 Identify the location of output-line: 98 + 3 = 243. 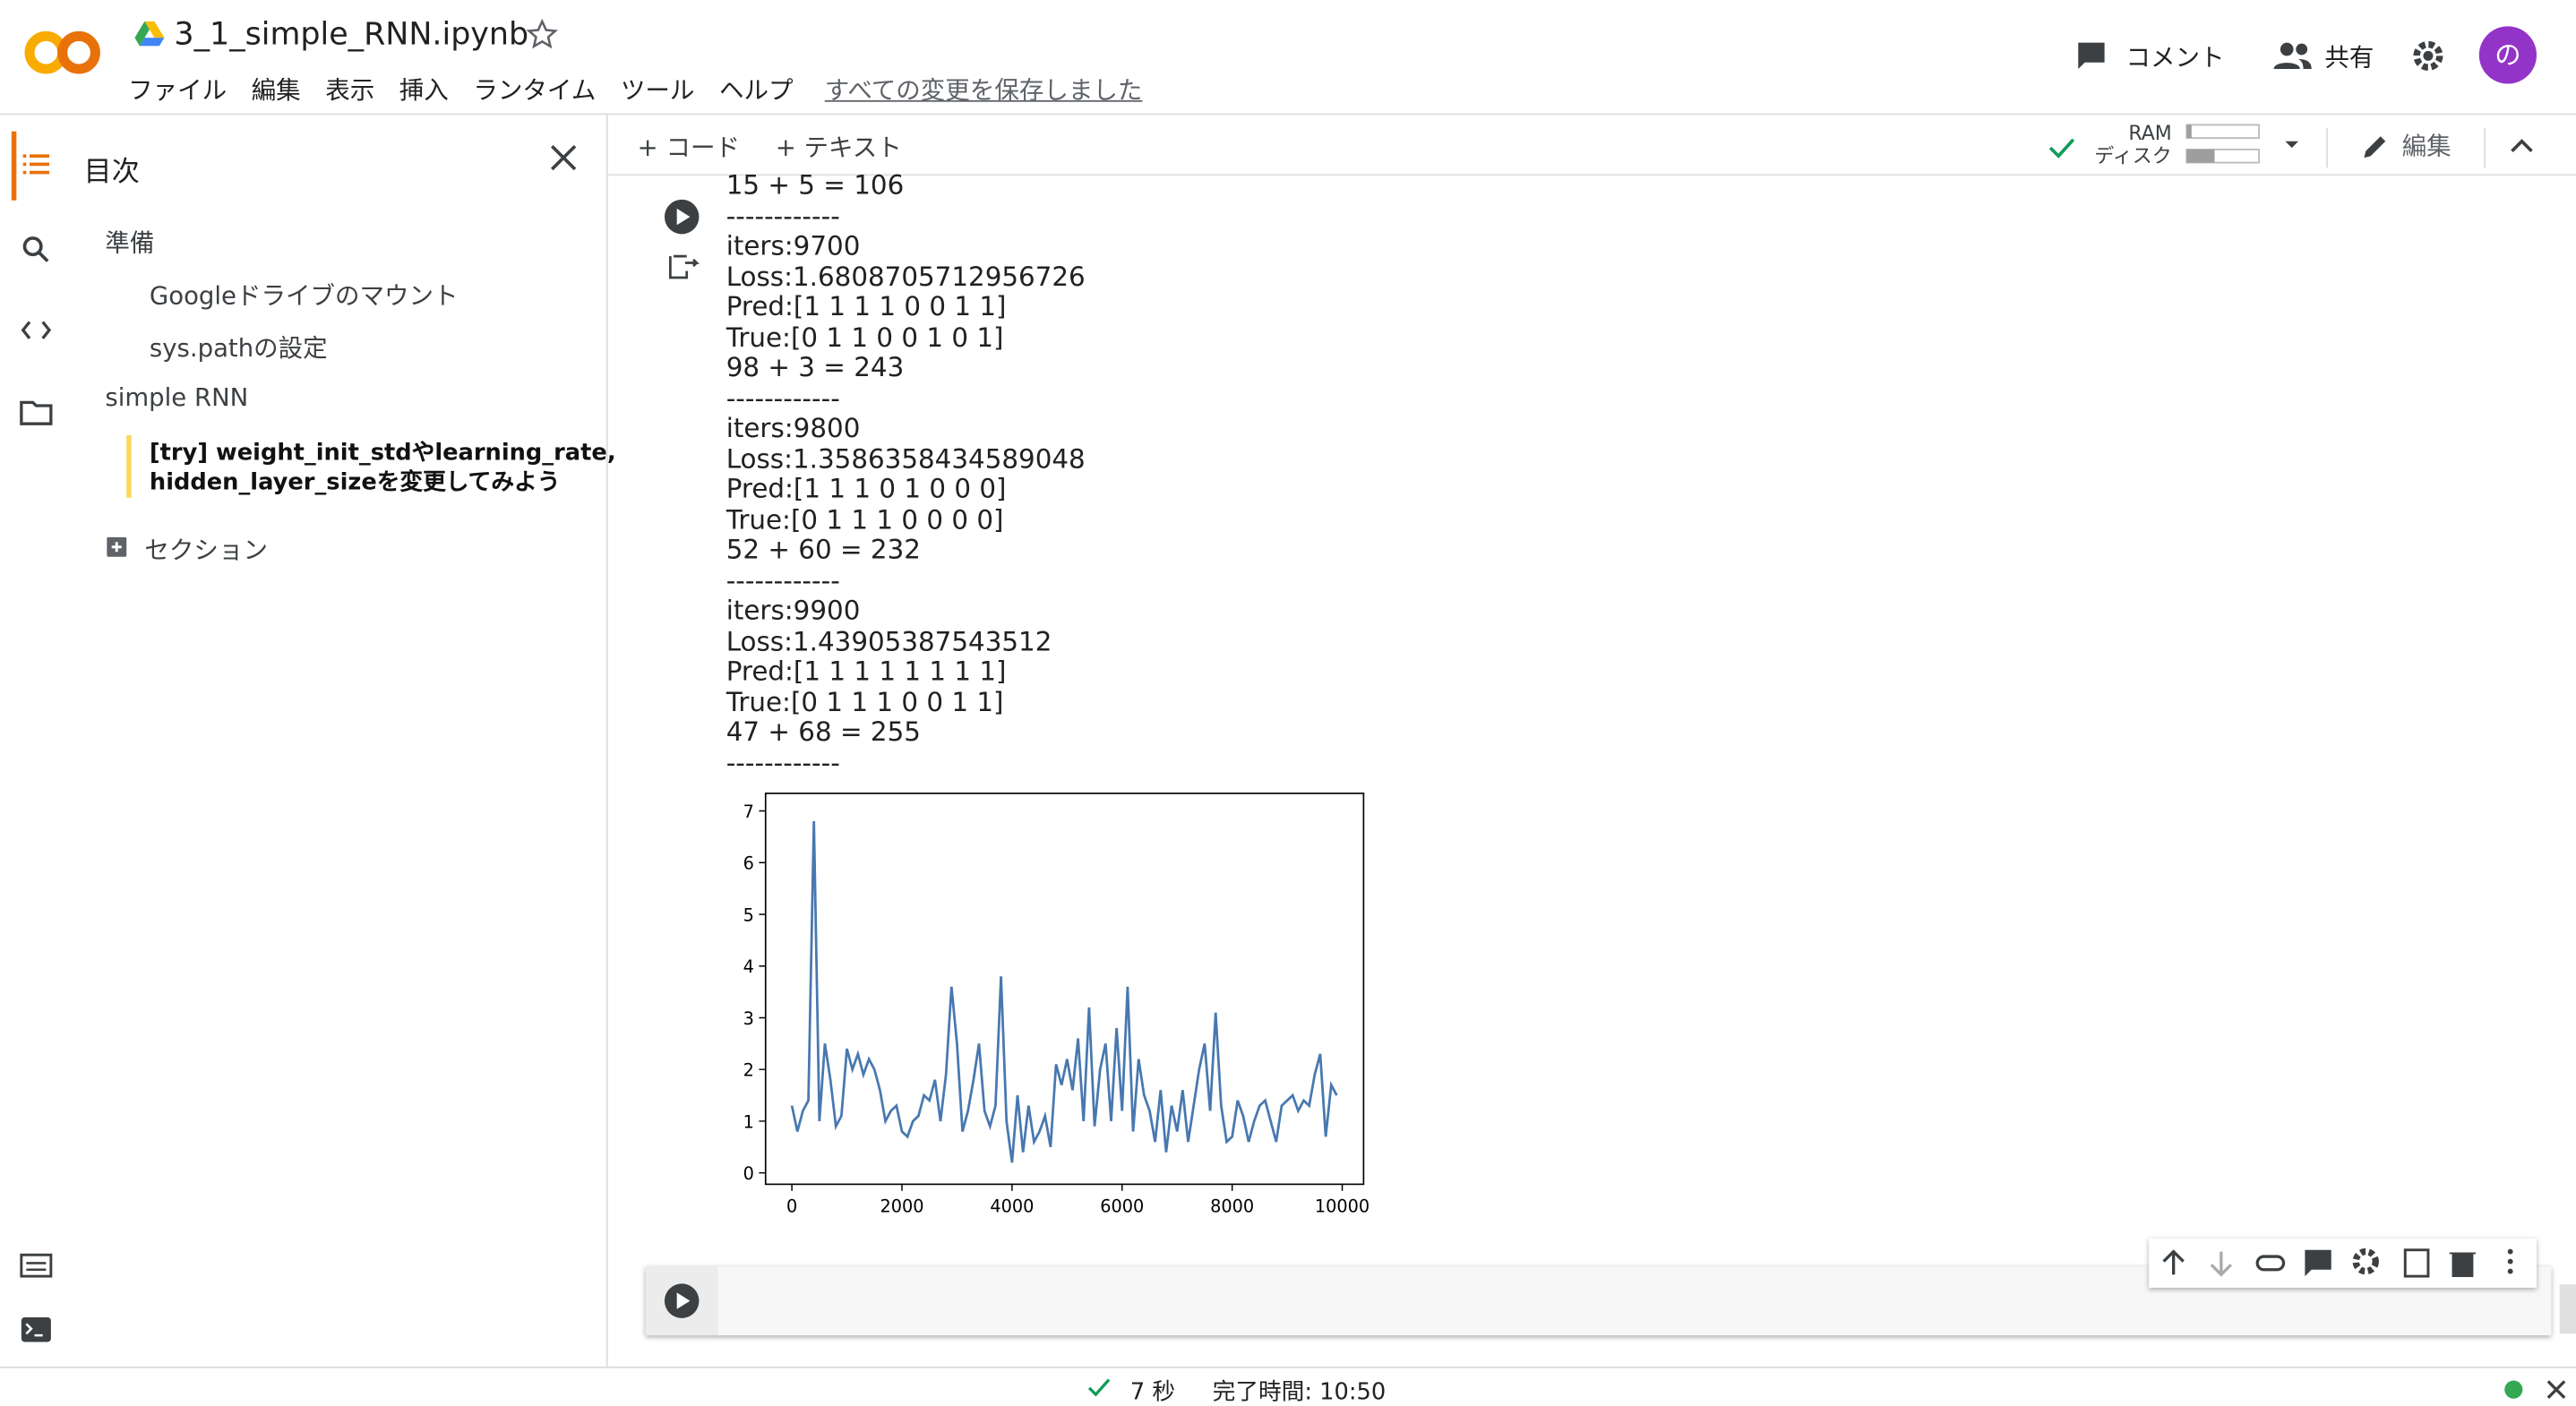
(815, 367).